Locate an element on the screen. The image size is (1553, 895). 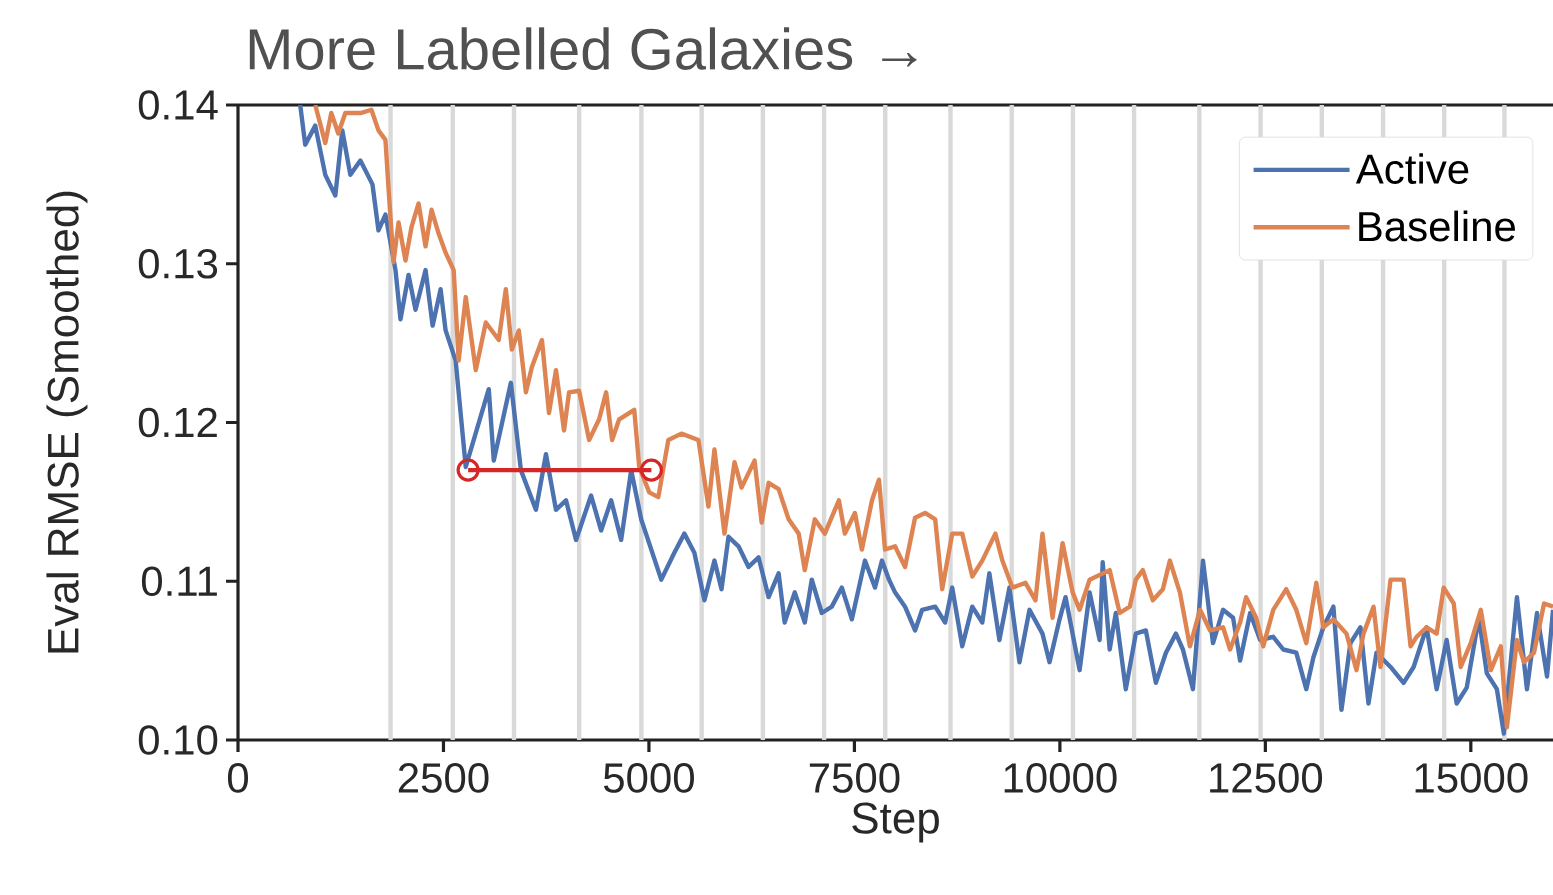
x-tick-label: 12500 is located at coordinates (1266, 778).